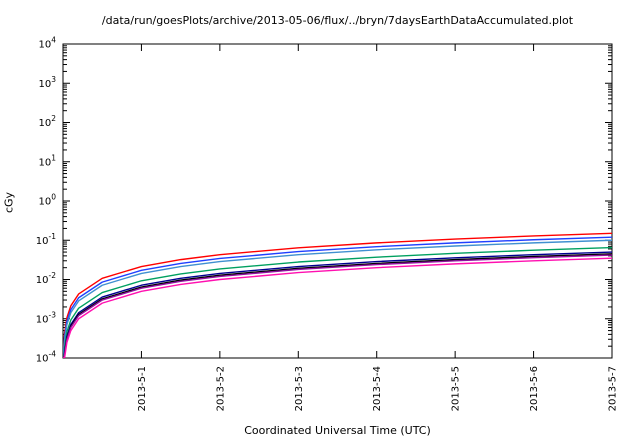 The height and width of the screenshot is (448, 640). I want to click on svg-text: 2013-5-3, so click(299, 388).